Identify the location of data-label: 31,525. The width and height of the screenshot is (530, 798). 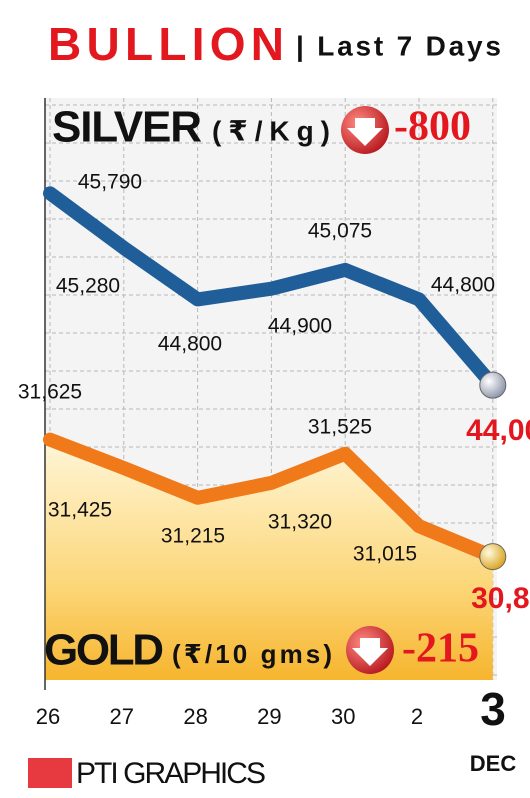
(340, 427).